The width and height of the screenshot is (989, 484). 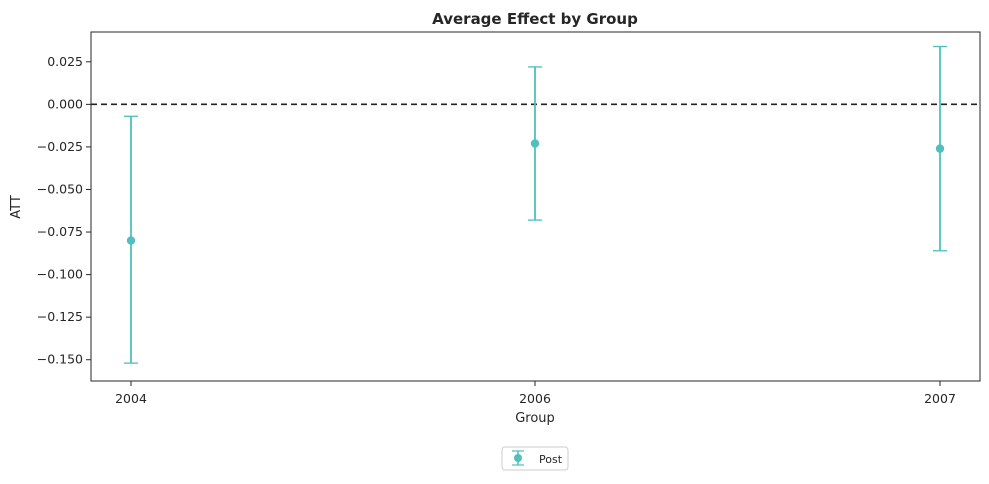 What do you see at coordinates (16, 207) in the screenshot?
I see `y-axis-label: ATT` at bounding box center [16, 207].